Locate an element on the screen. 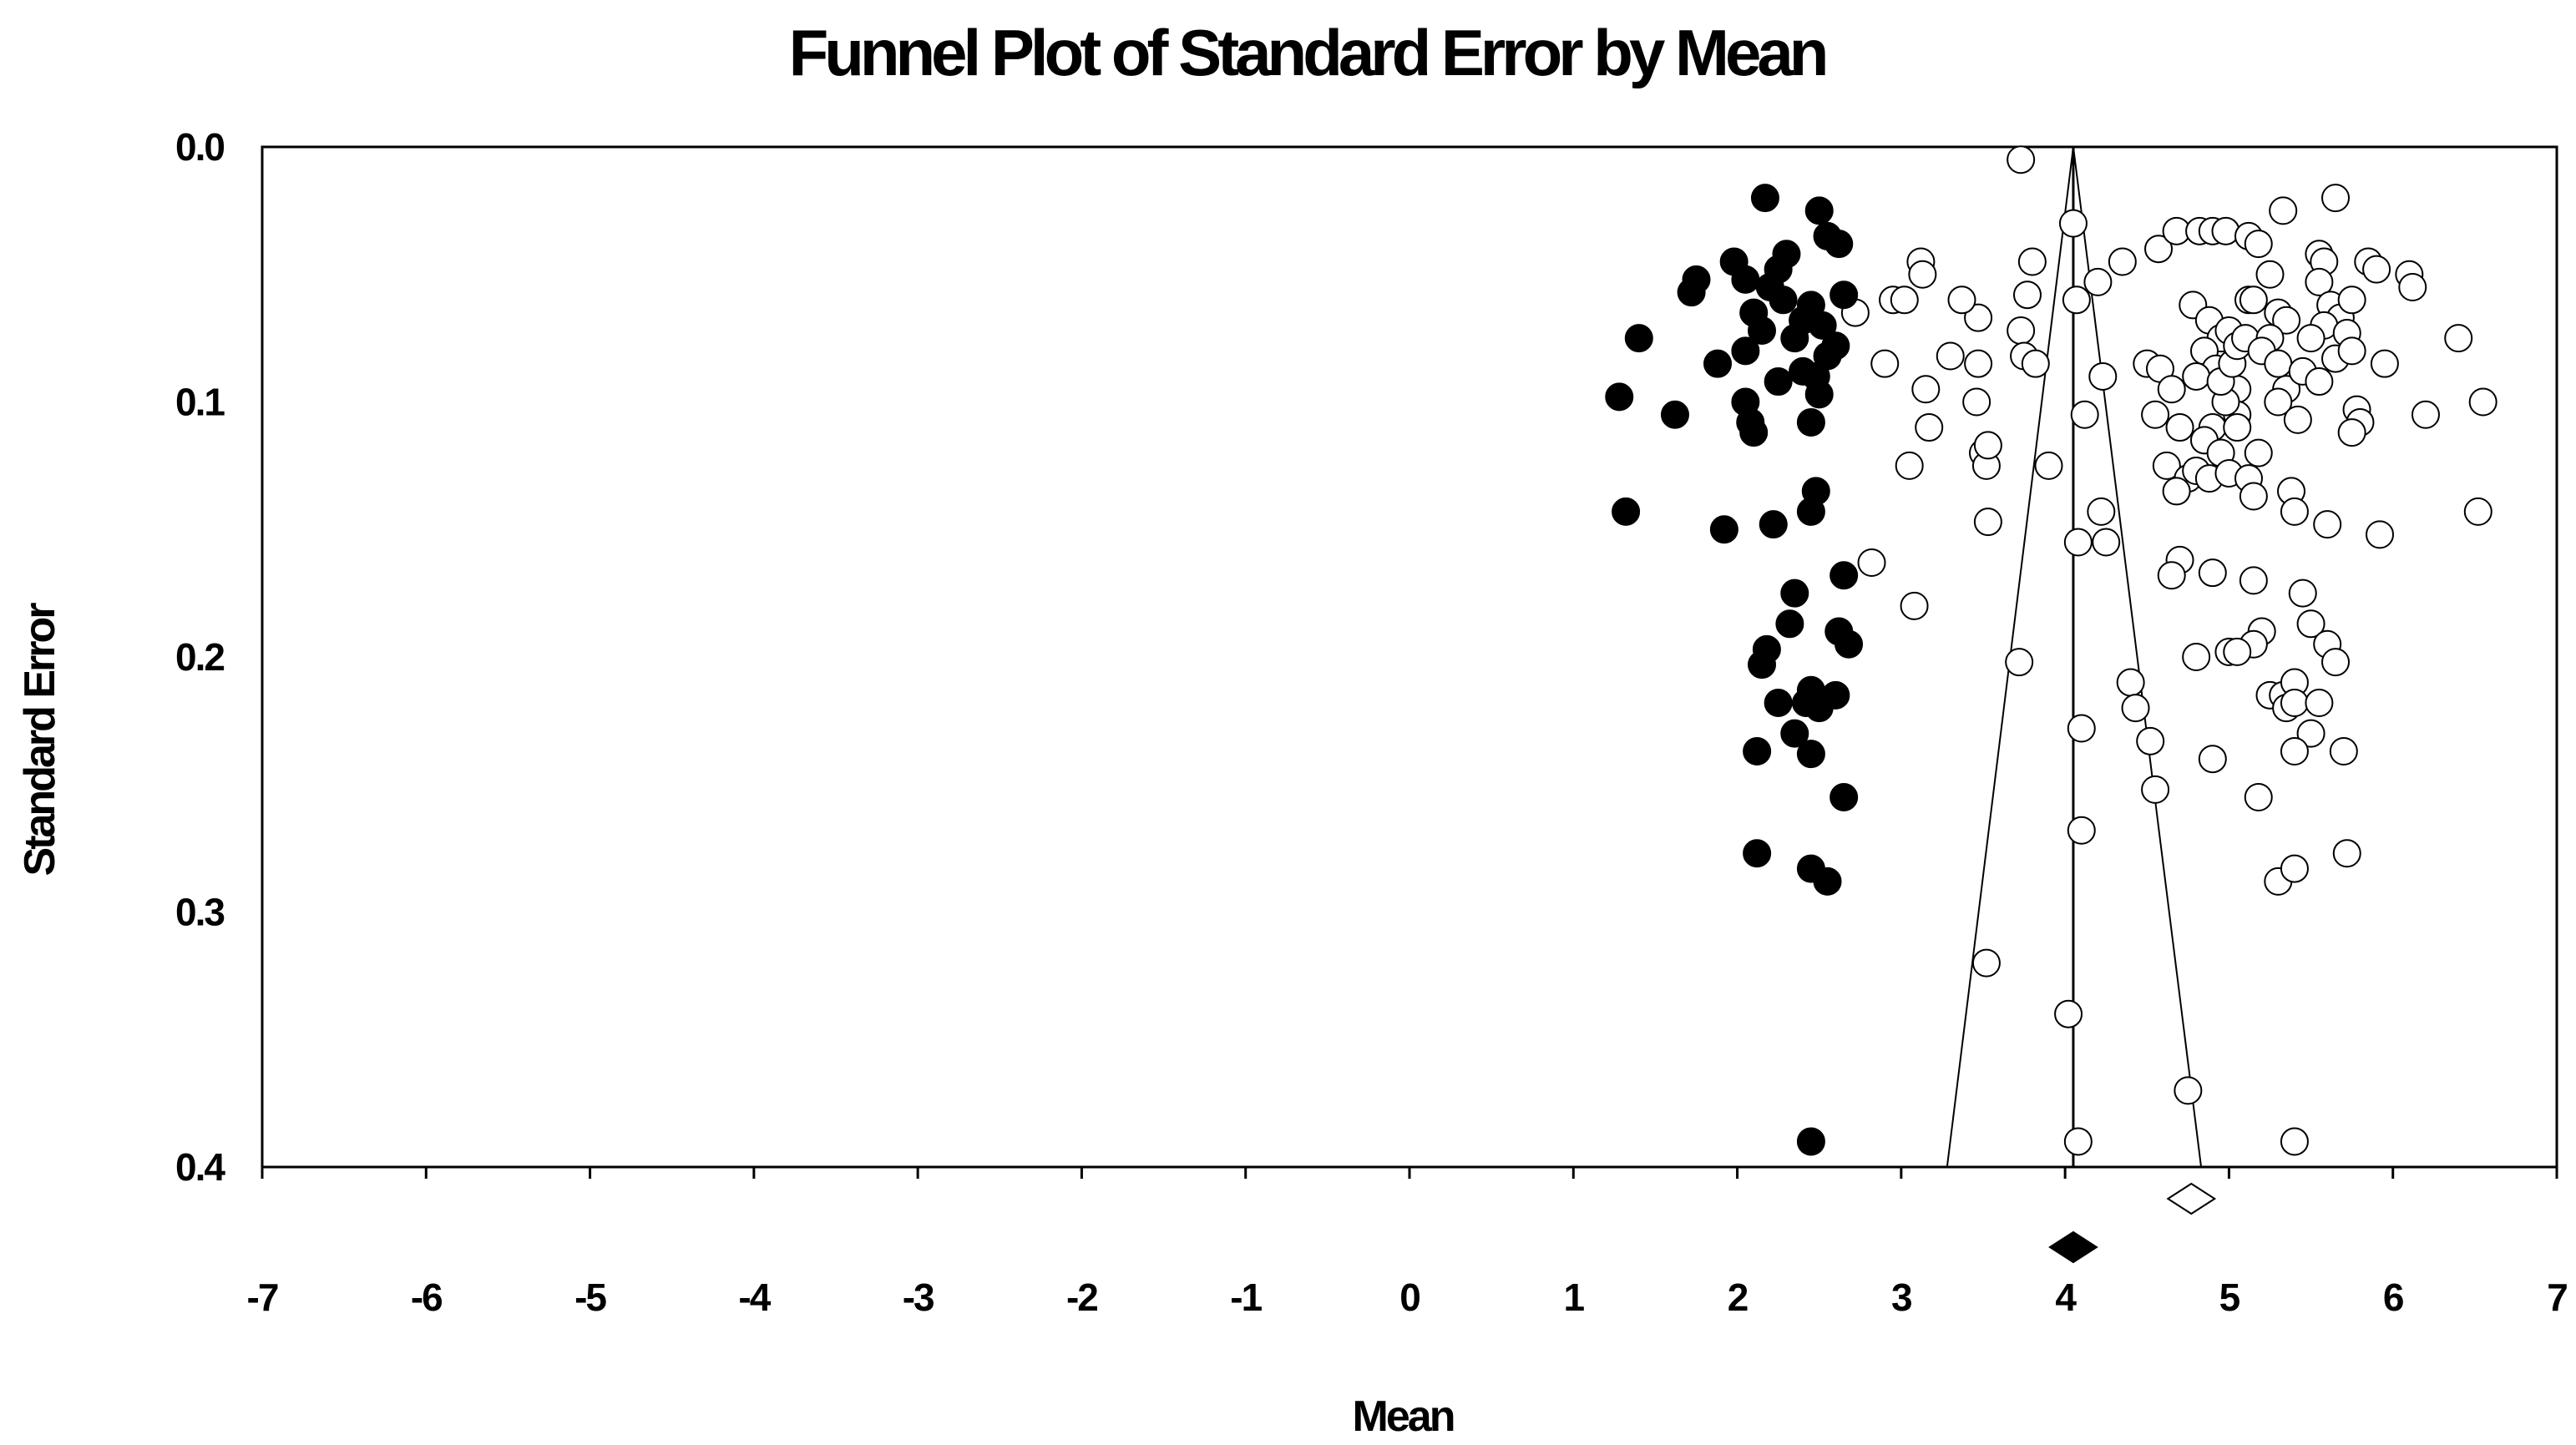 The image size is (2576, 1445). observed-summary-diamond is located at coordinates (2073, 1247).